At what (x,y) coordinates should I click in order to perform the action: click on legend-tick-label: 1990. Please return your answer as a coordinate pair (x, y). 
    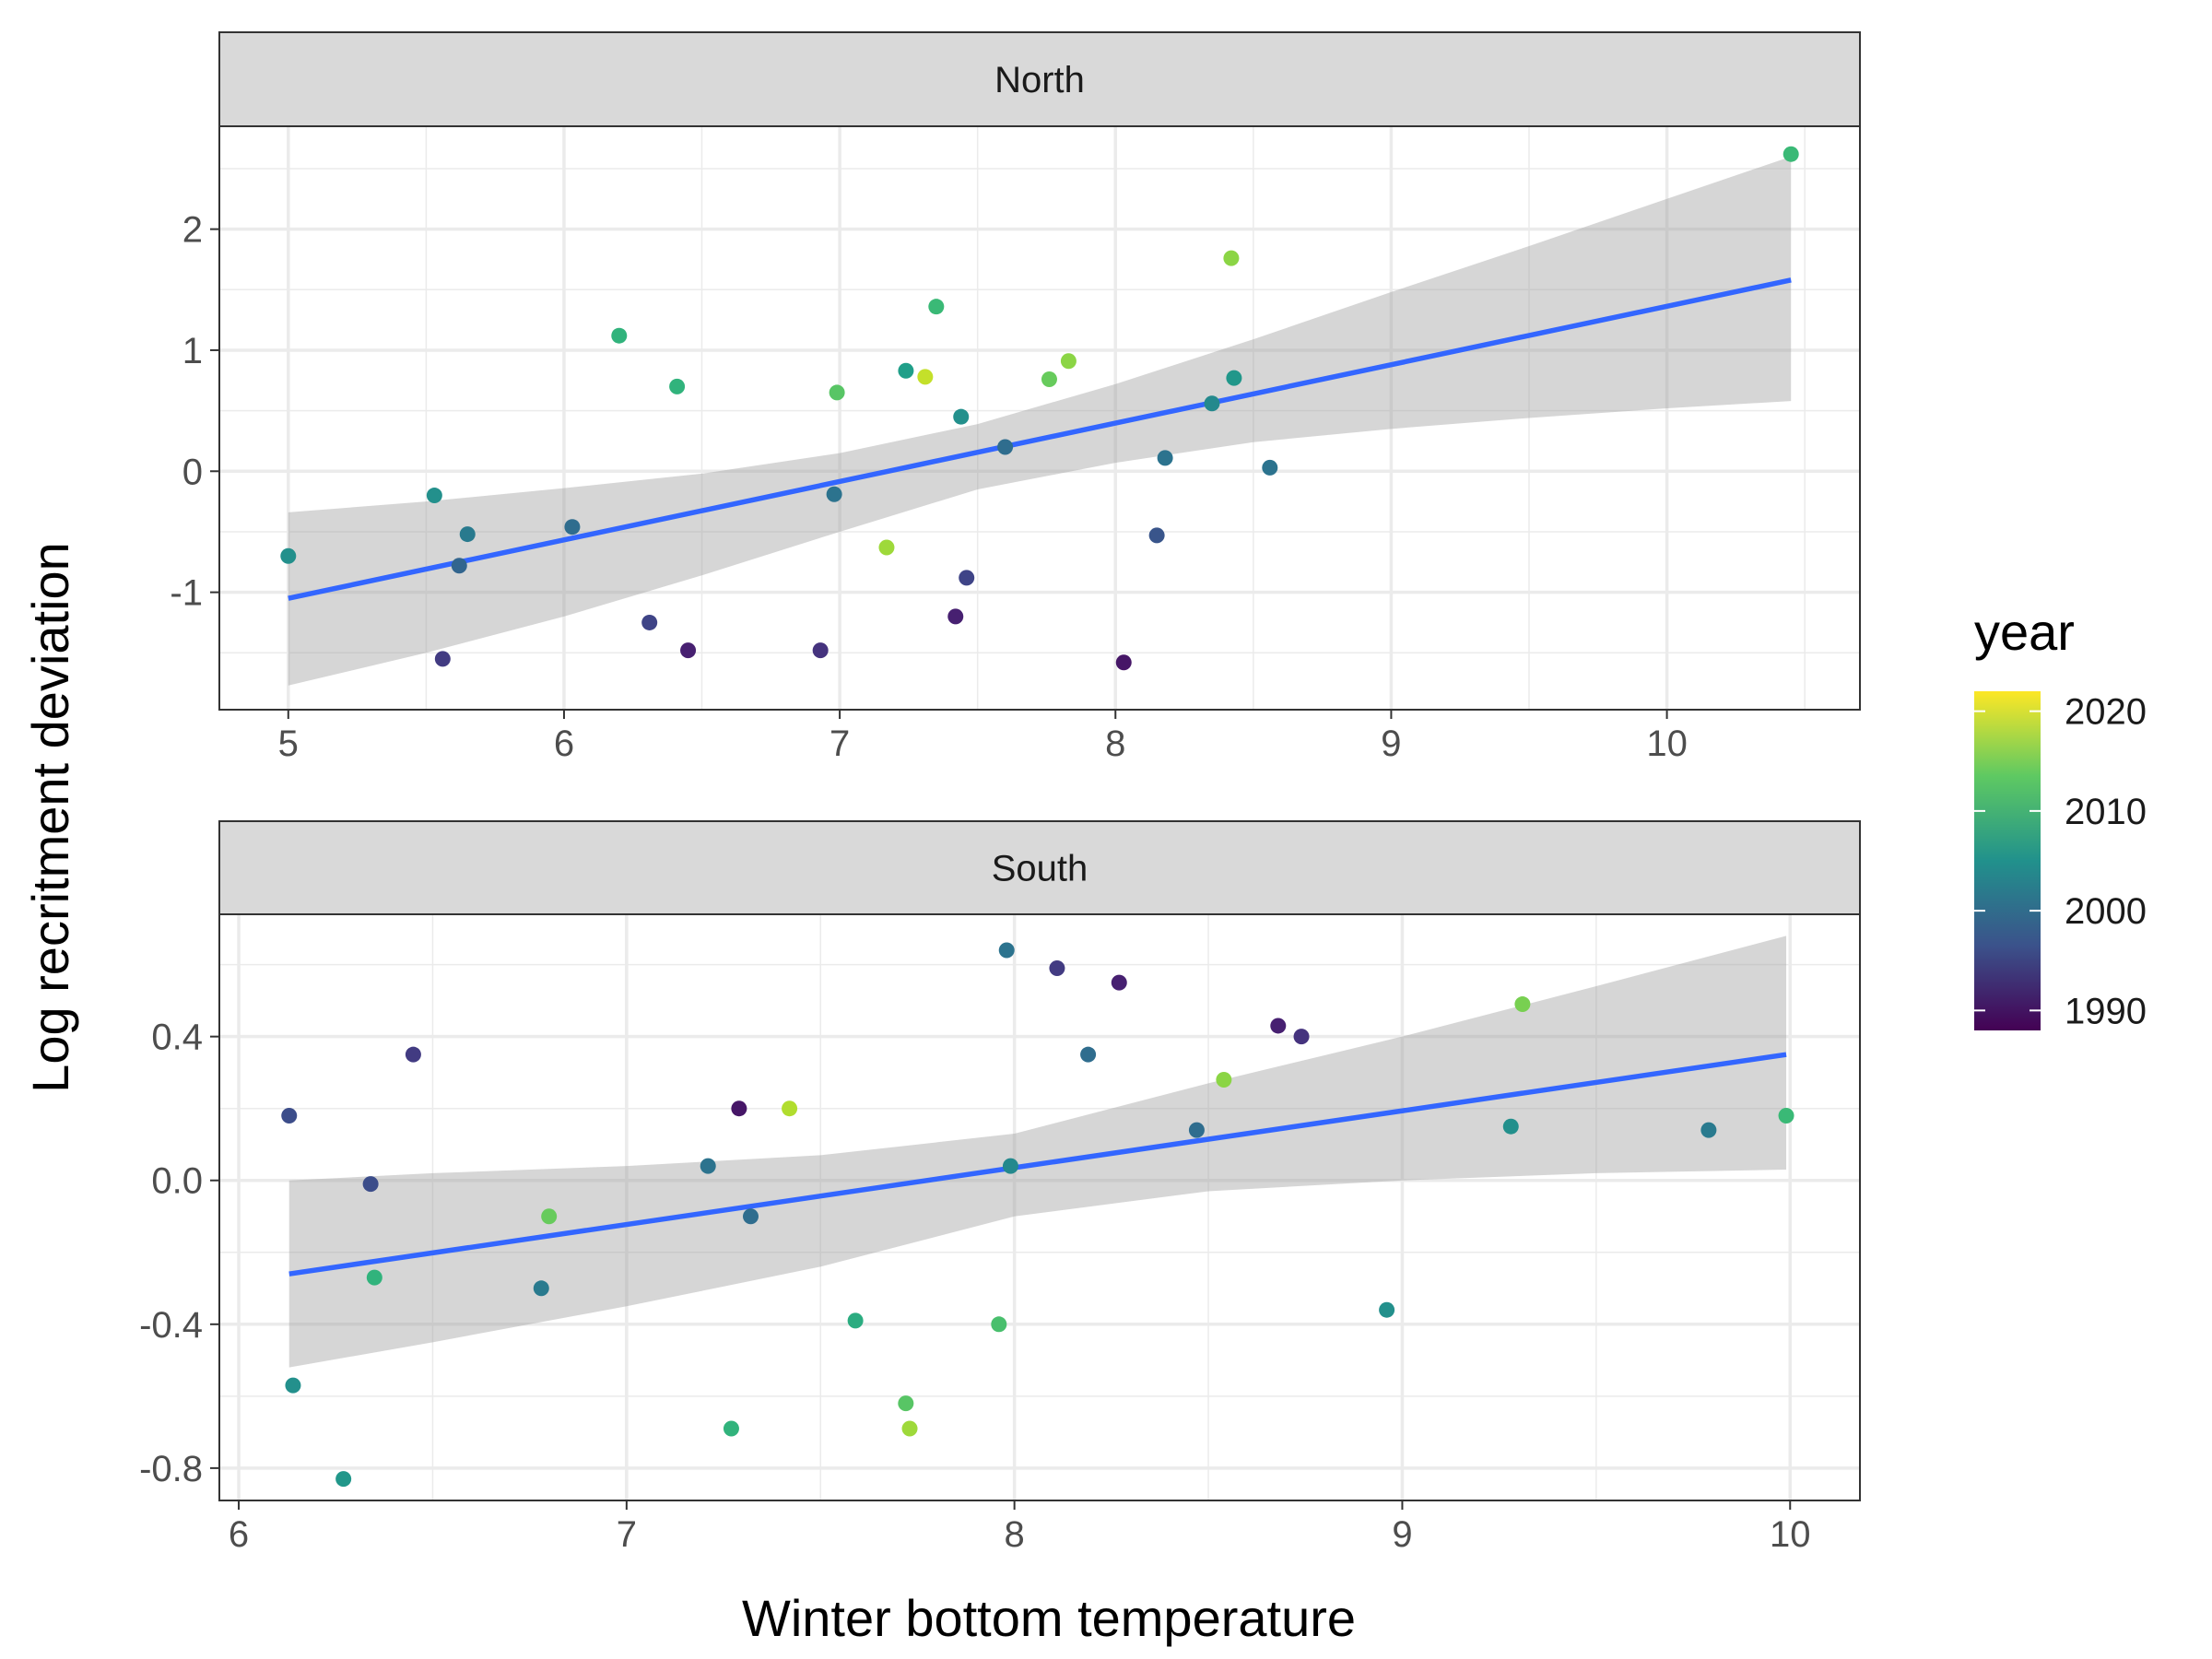
    Looking at the image, I should click on (2106, 1011).